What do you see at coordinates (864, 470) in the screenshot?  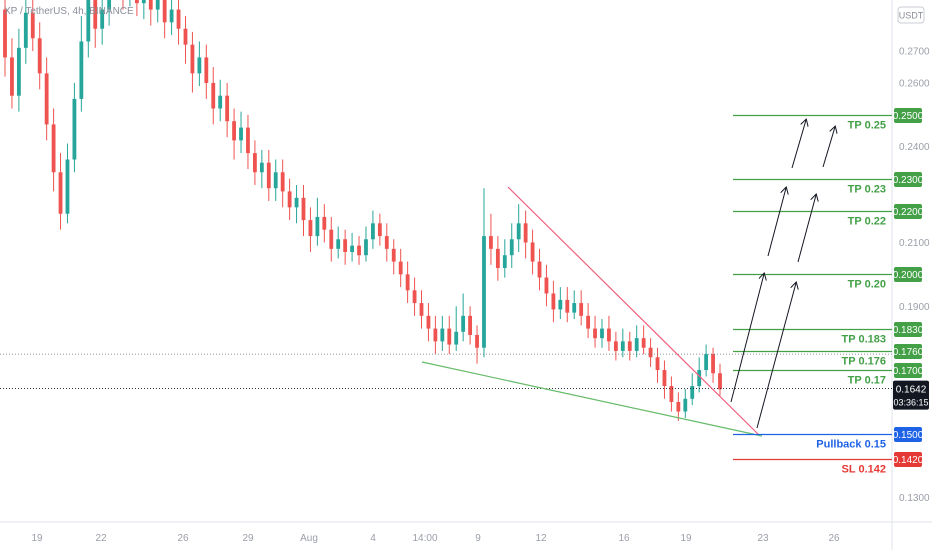 I see `level-label: SL 0.142` at bounding box center [864, 470].